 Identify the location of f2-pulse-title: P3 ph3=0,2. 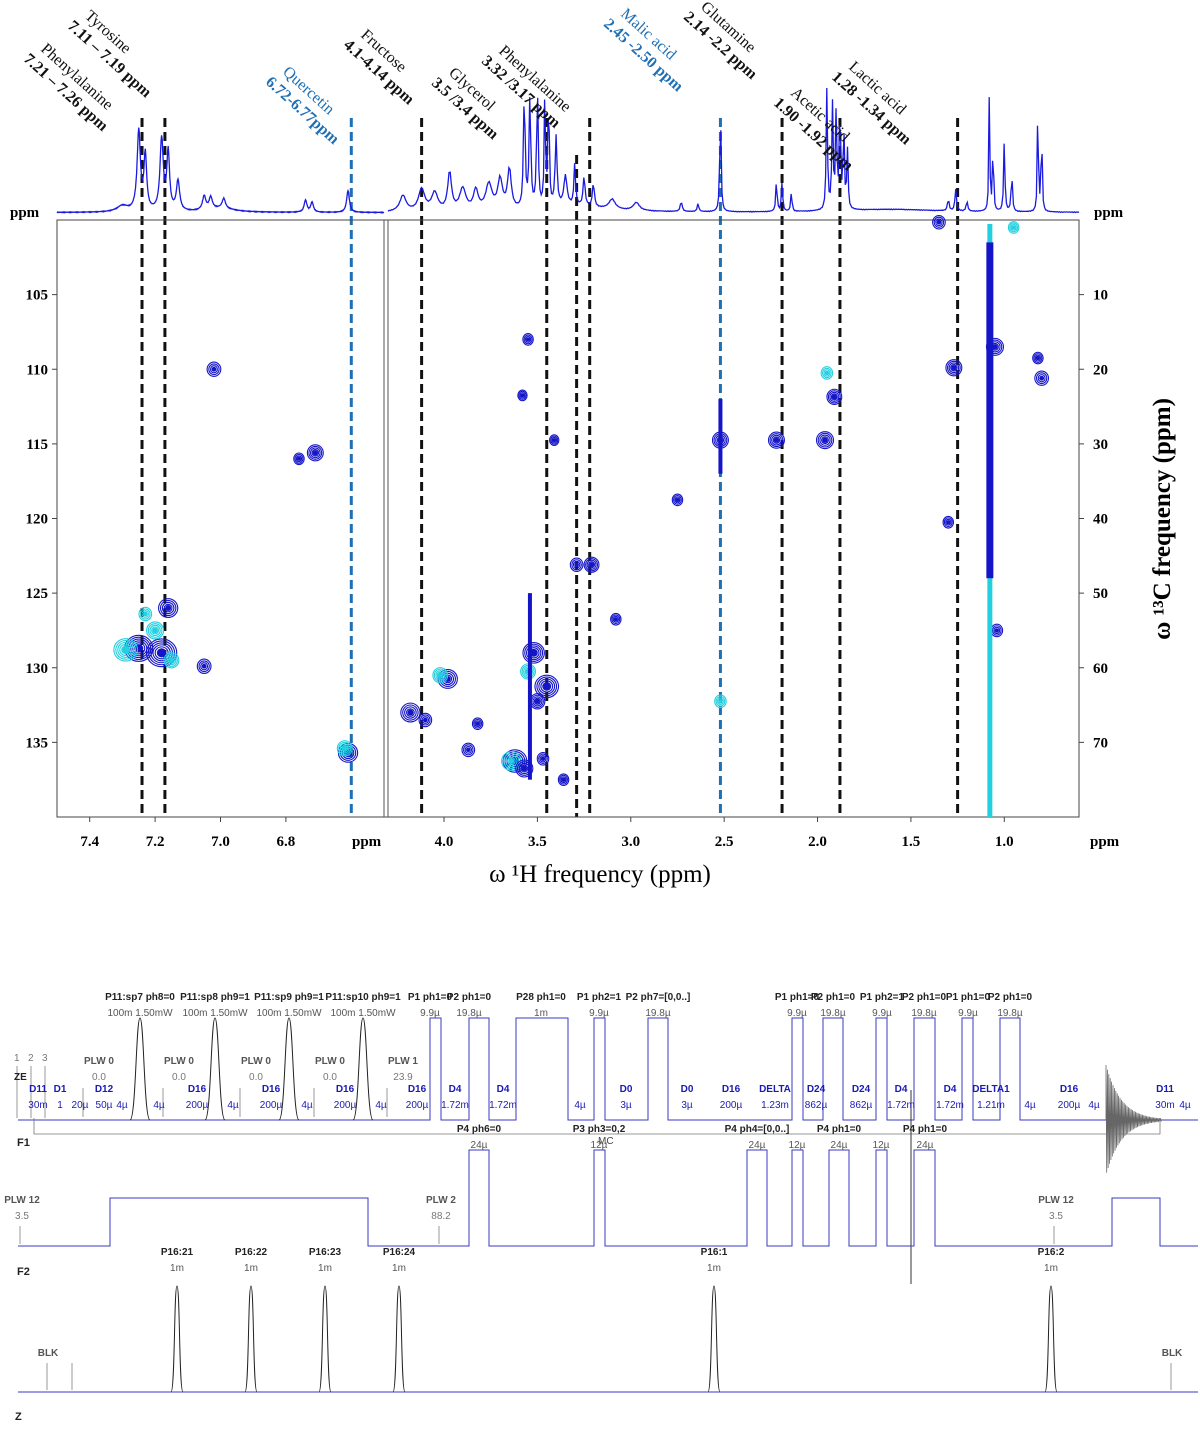
(599, 1129).